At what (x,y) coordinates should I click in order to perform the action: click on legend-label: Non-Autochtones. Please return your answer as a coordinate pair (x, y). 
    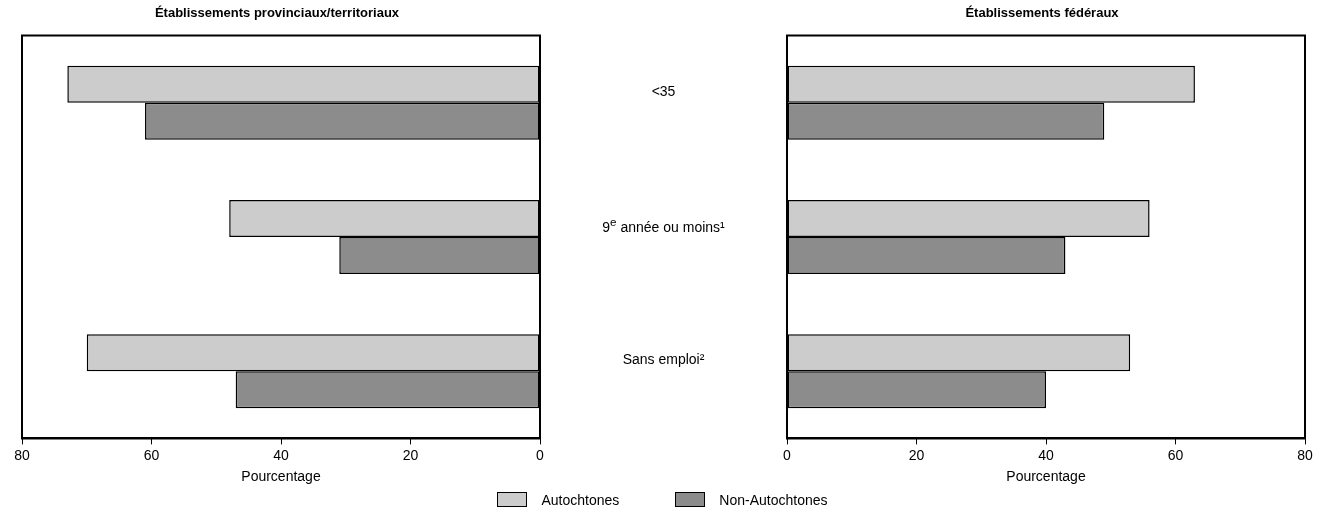
    Looking at the image, I should click on (773, 500).